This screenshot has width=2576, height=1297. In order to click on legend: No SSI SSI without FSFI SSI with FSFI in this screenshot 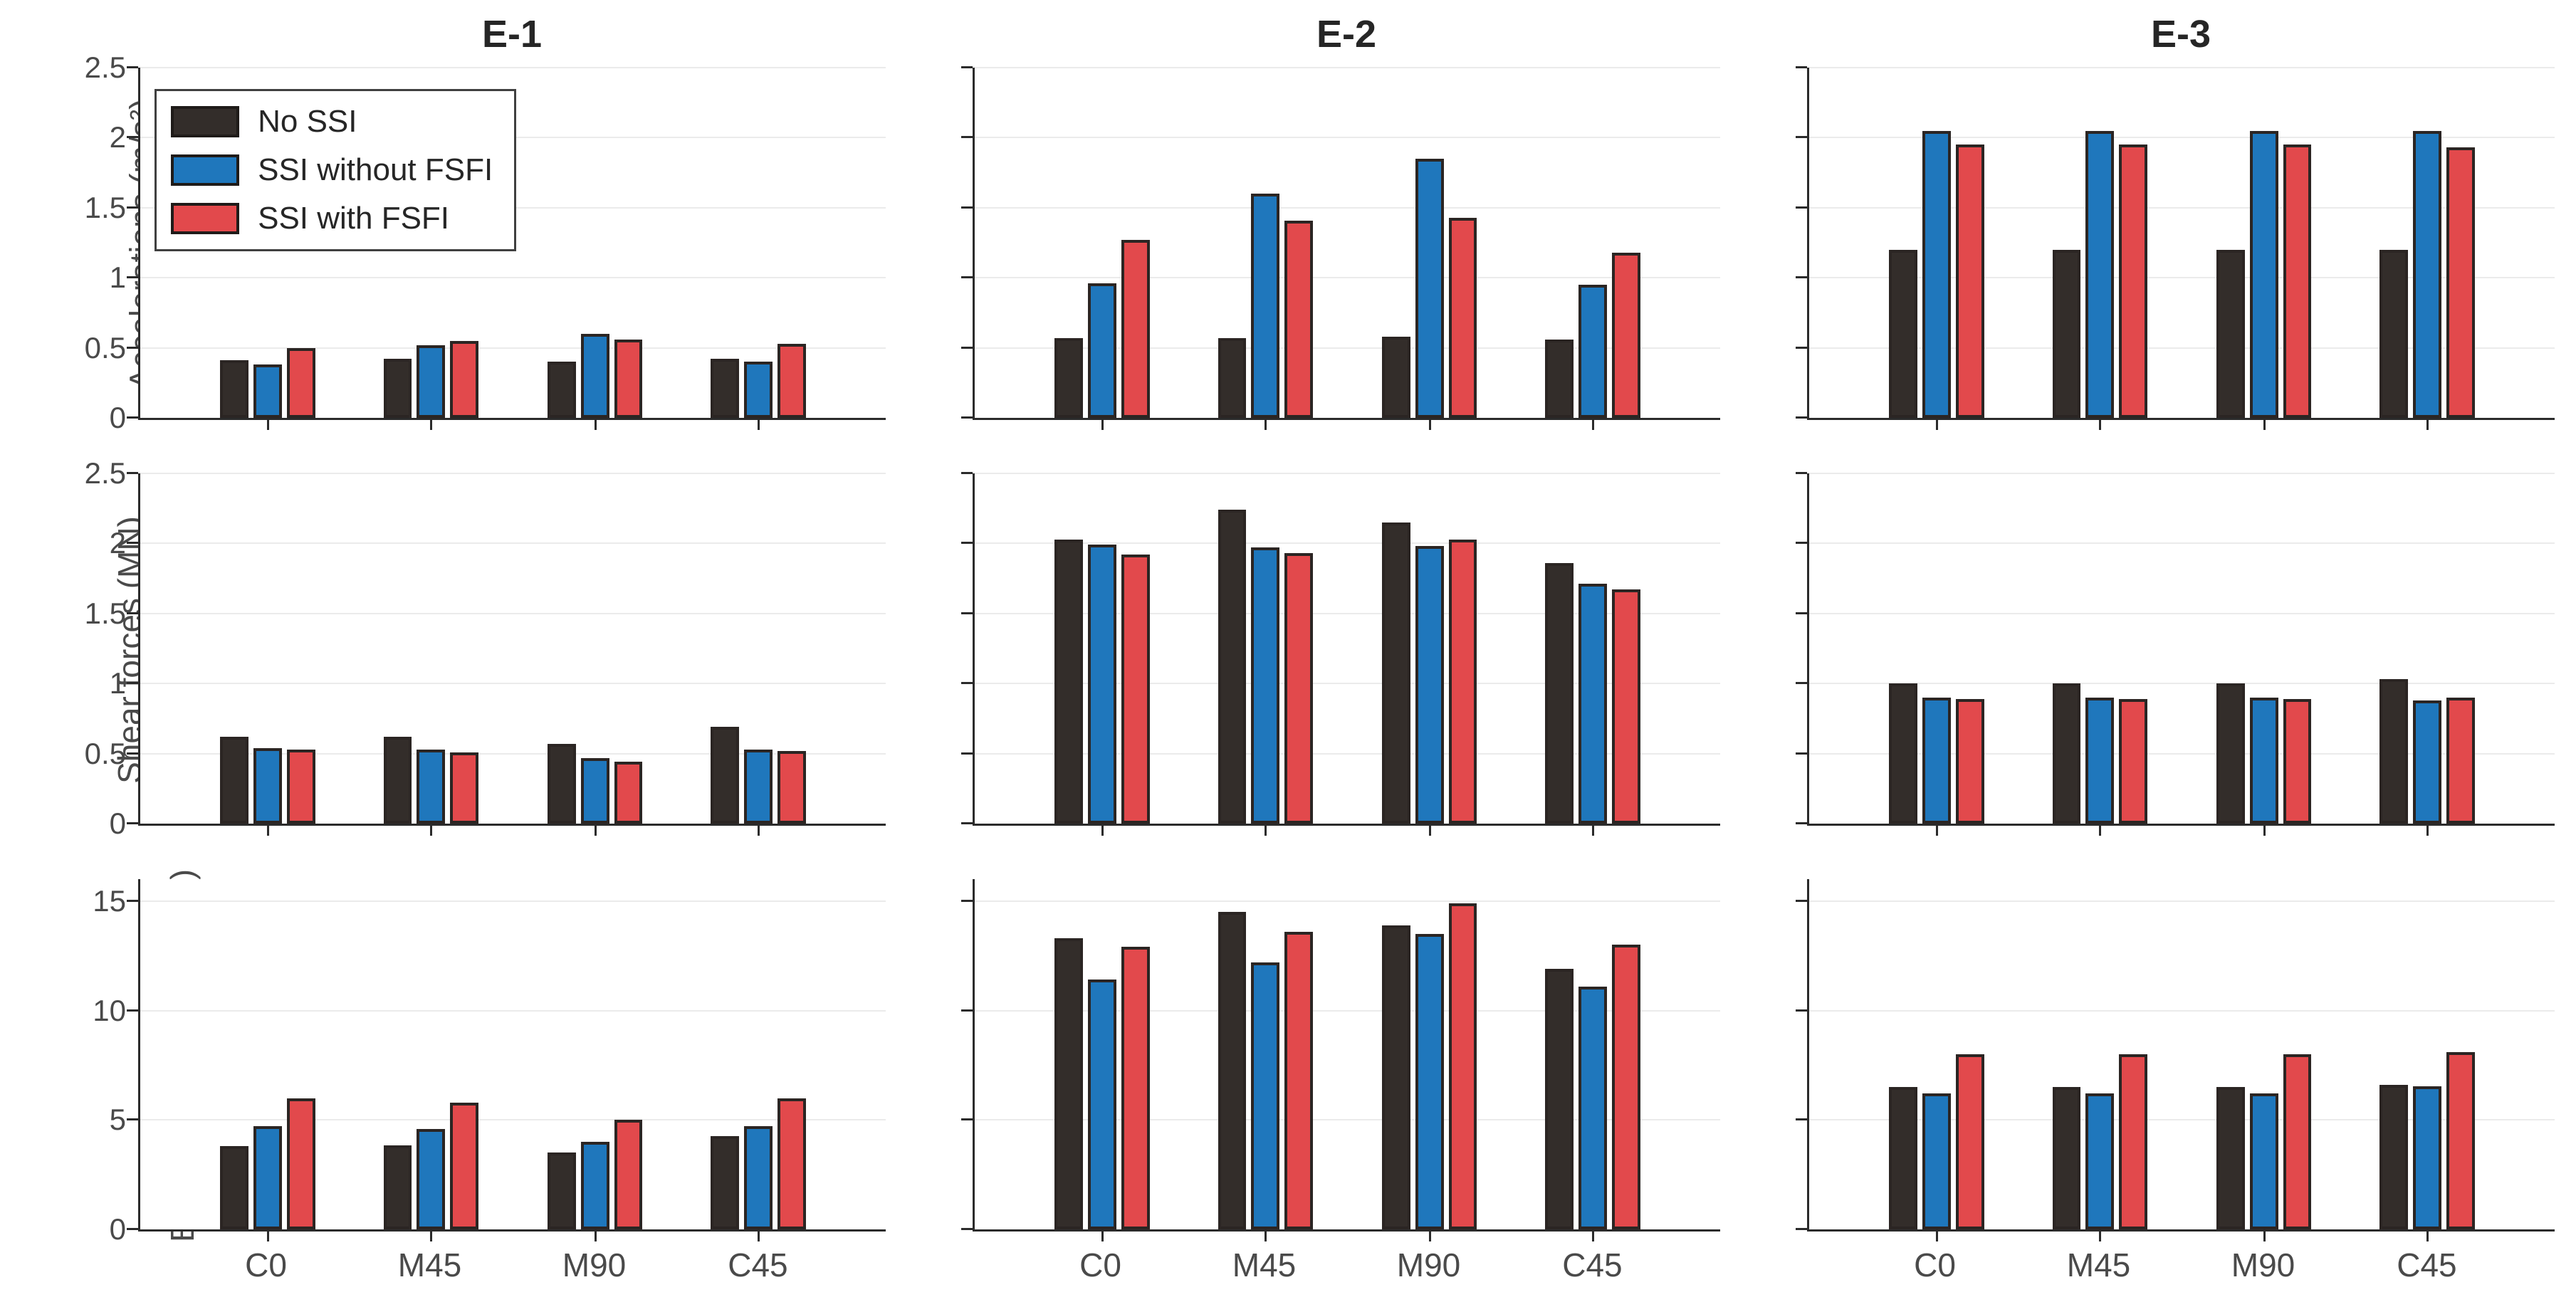, I will do `click(336, 169)`.